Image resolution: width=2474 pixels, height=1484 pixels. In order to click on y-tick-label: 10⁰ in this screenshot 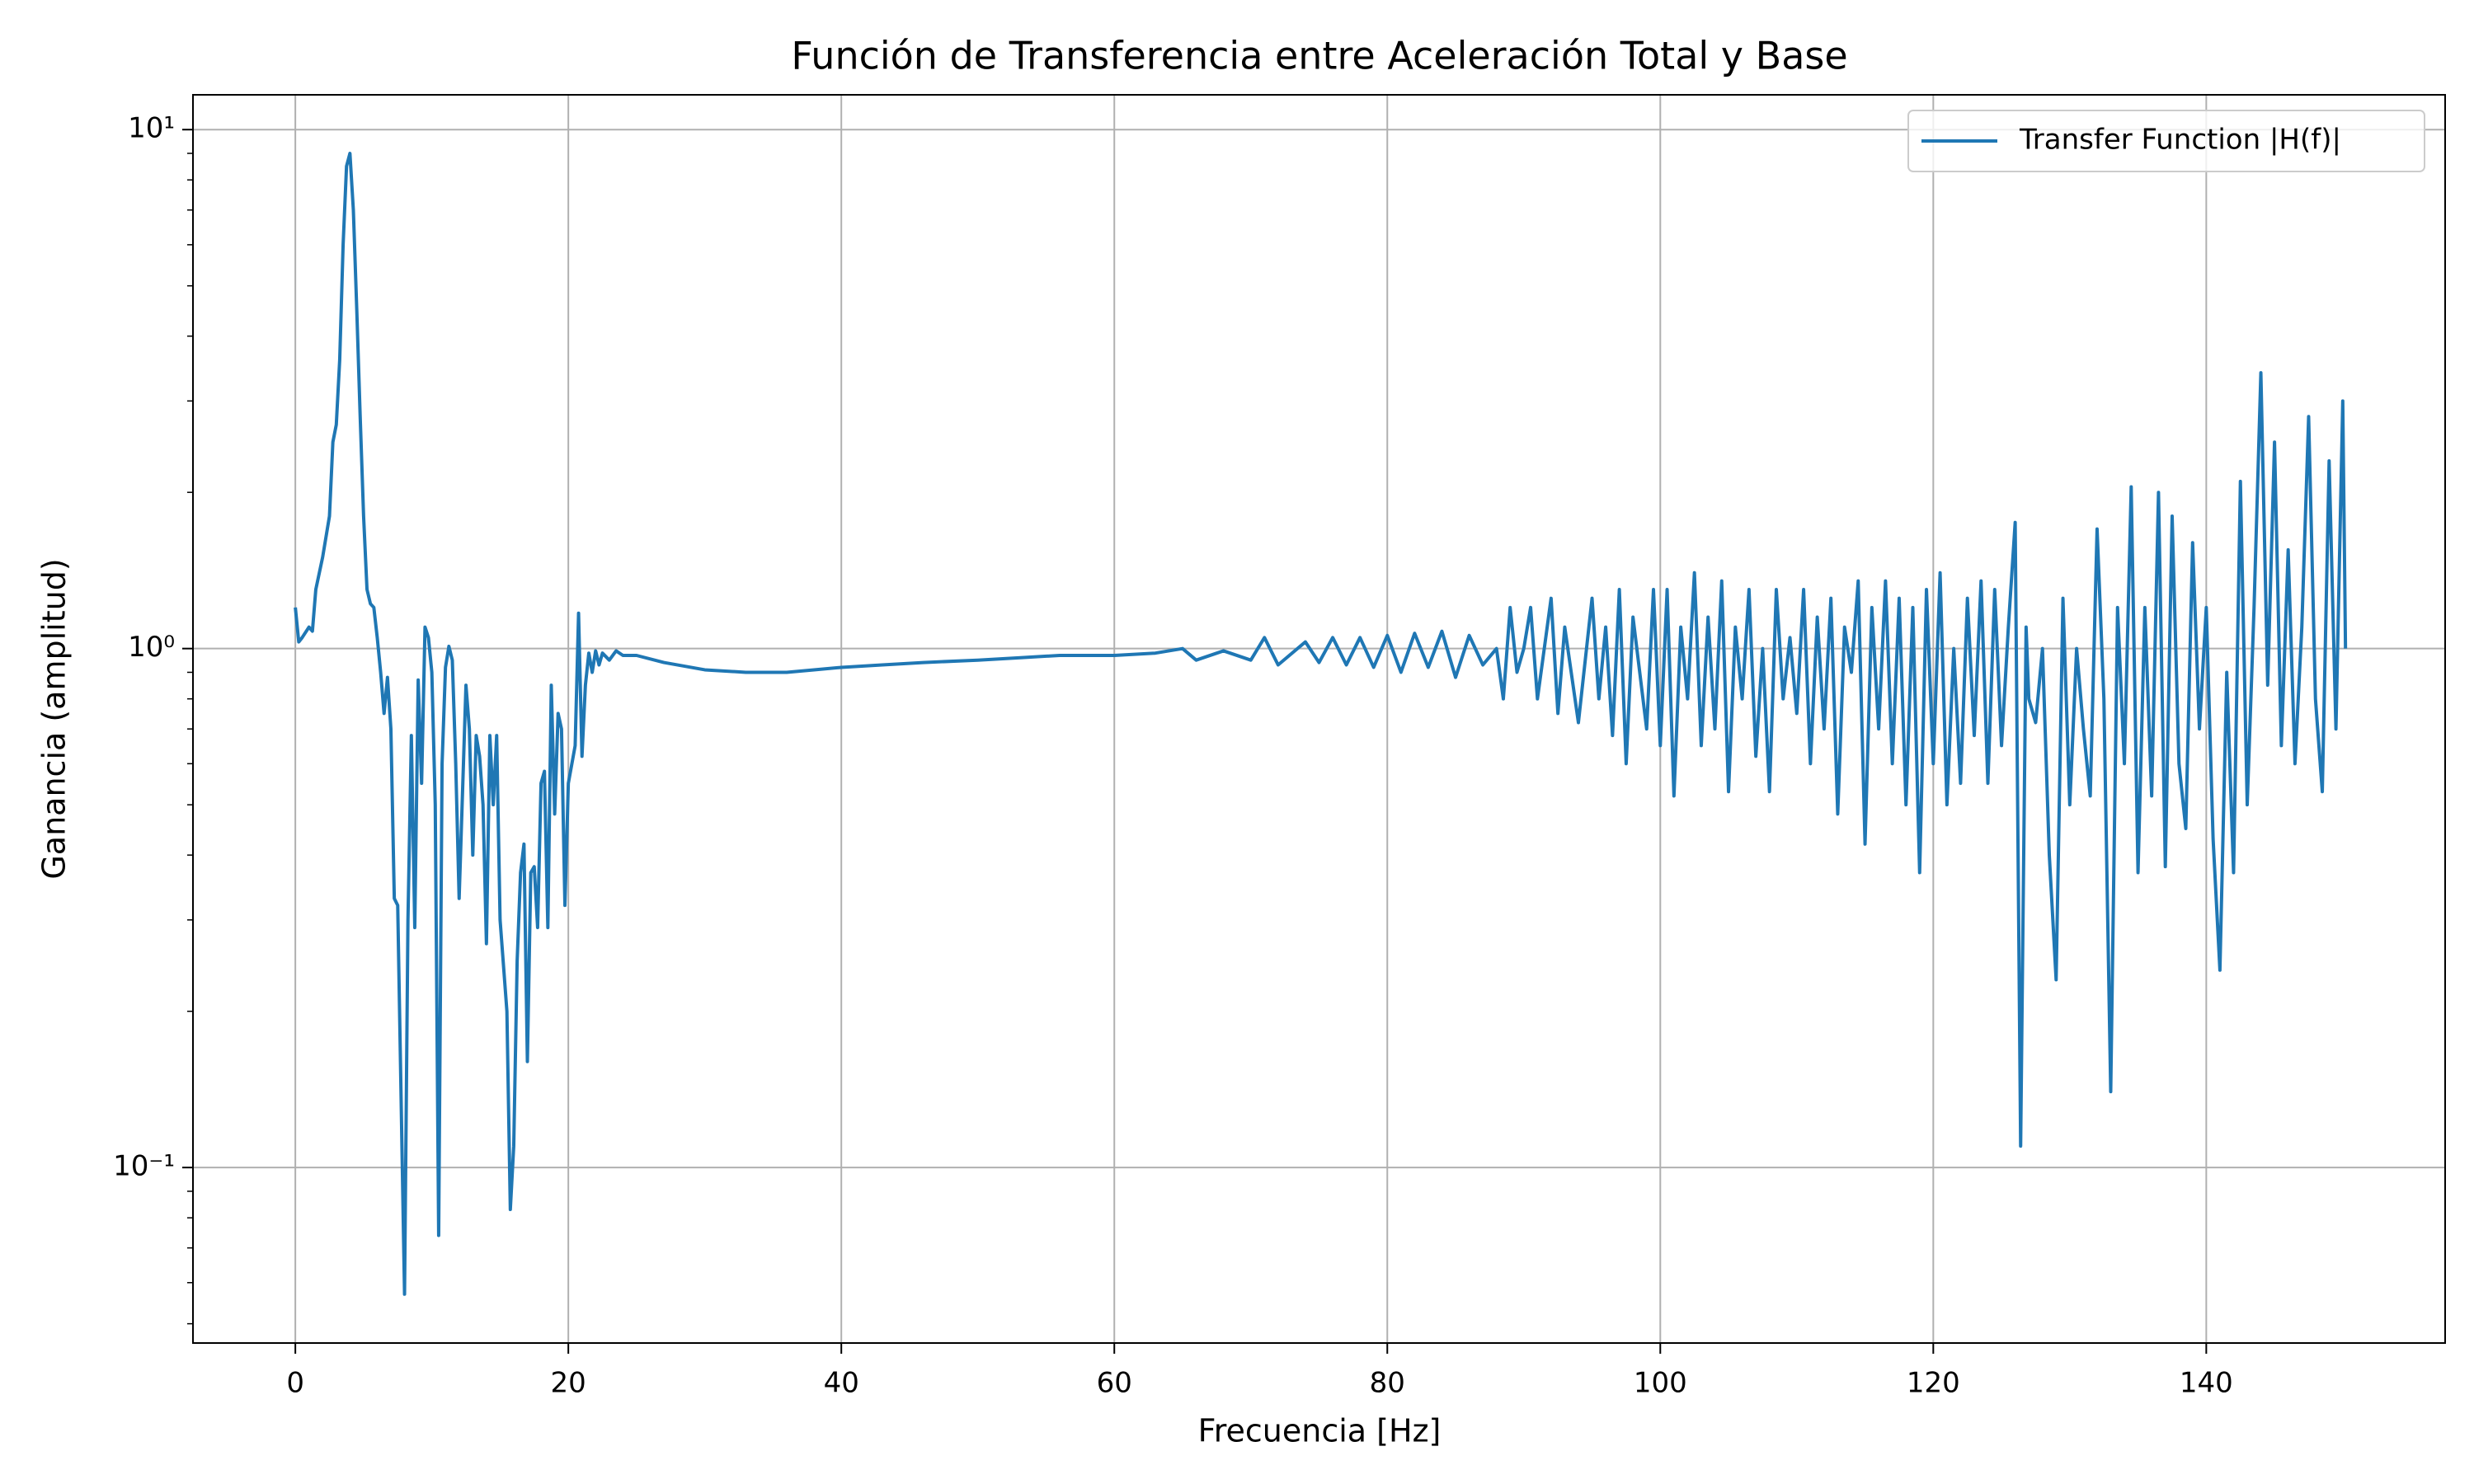, I will do `click(151, 647)`.